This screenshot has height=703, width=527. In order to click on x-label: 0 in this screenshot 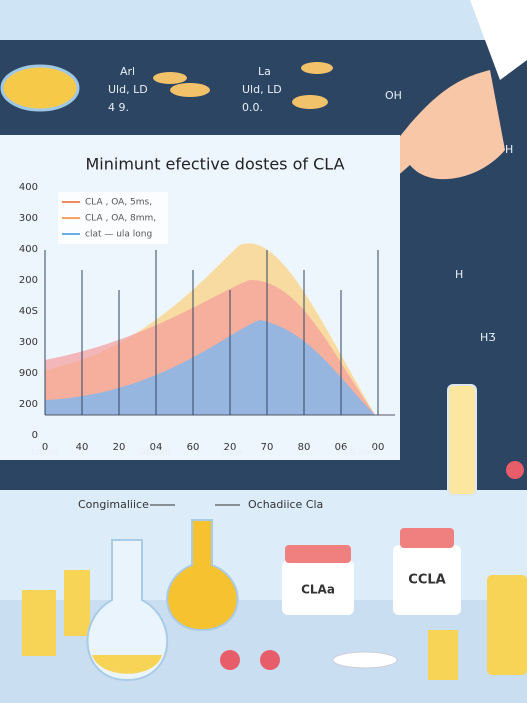, I will do `click(45, 447)`.